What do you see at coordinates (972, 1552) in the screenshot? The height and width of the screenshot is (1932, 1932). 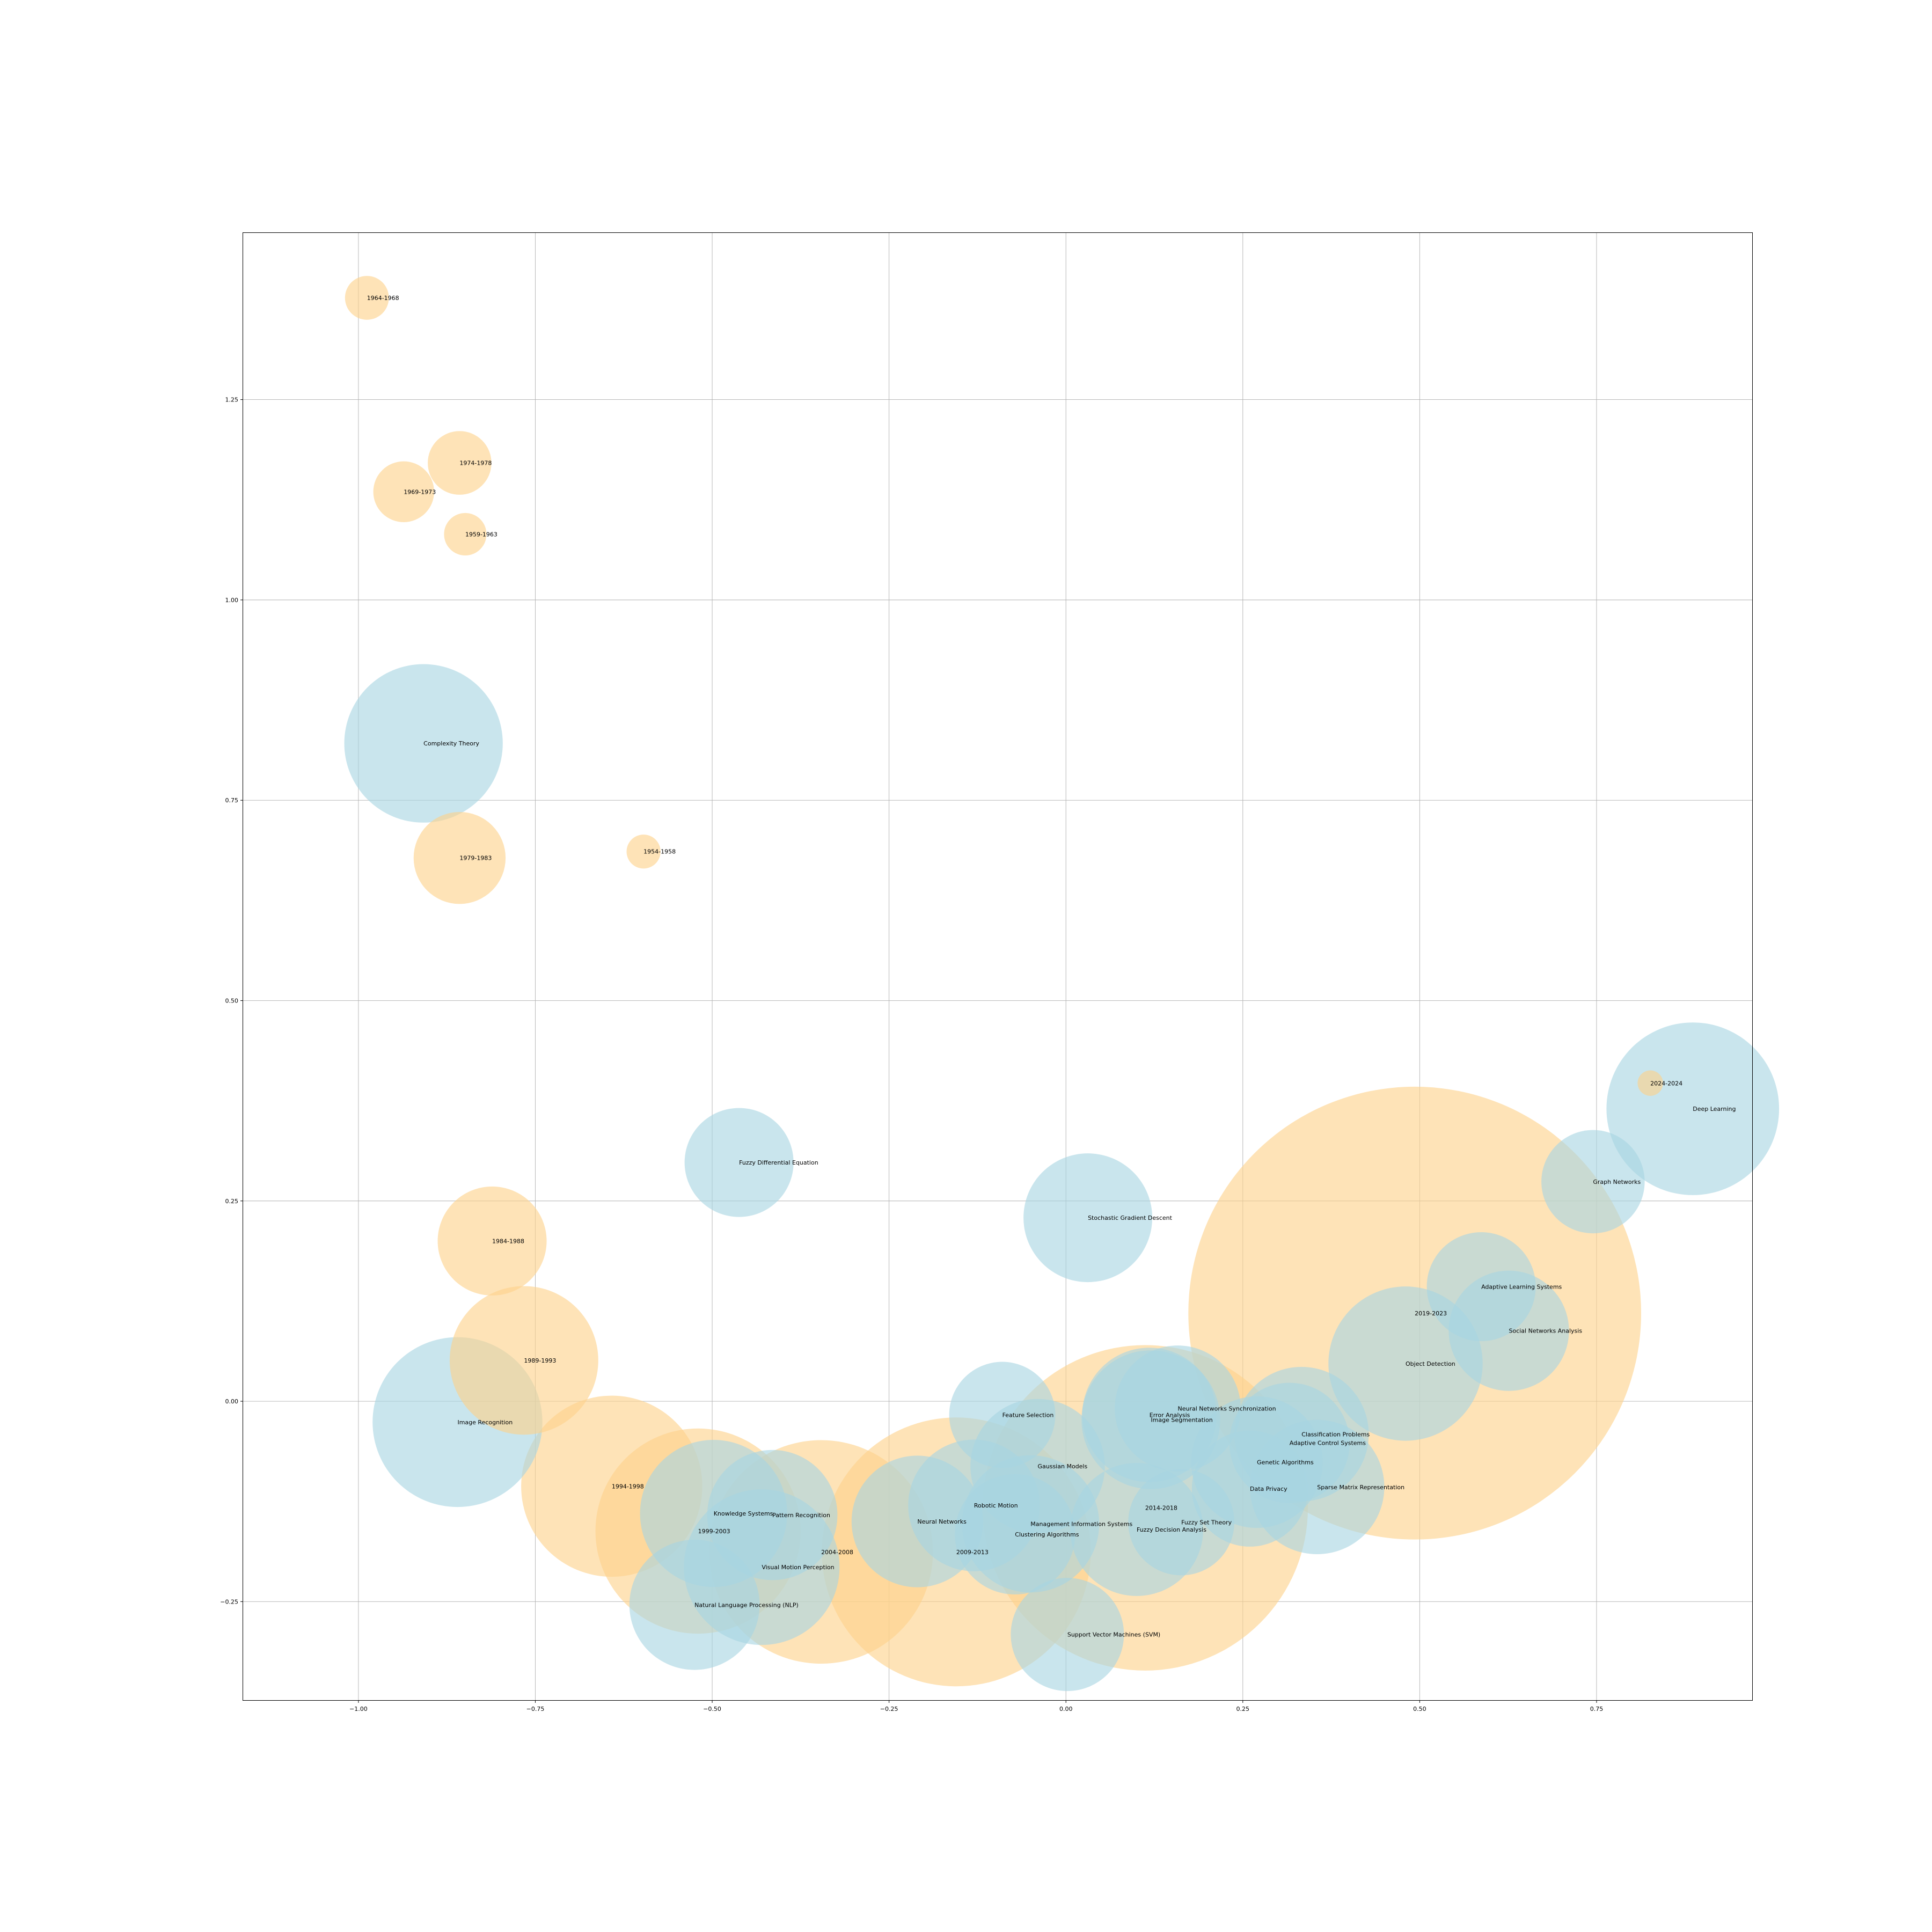 I see `bubble-label: 2009-2013` at bounding box center [972, 1552].